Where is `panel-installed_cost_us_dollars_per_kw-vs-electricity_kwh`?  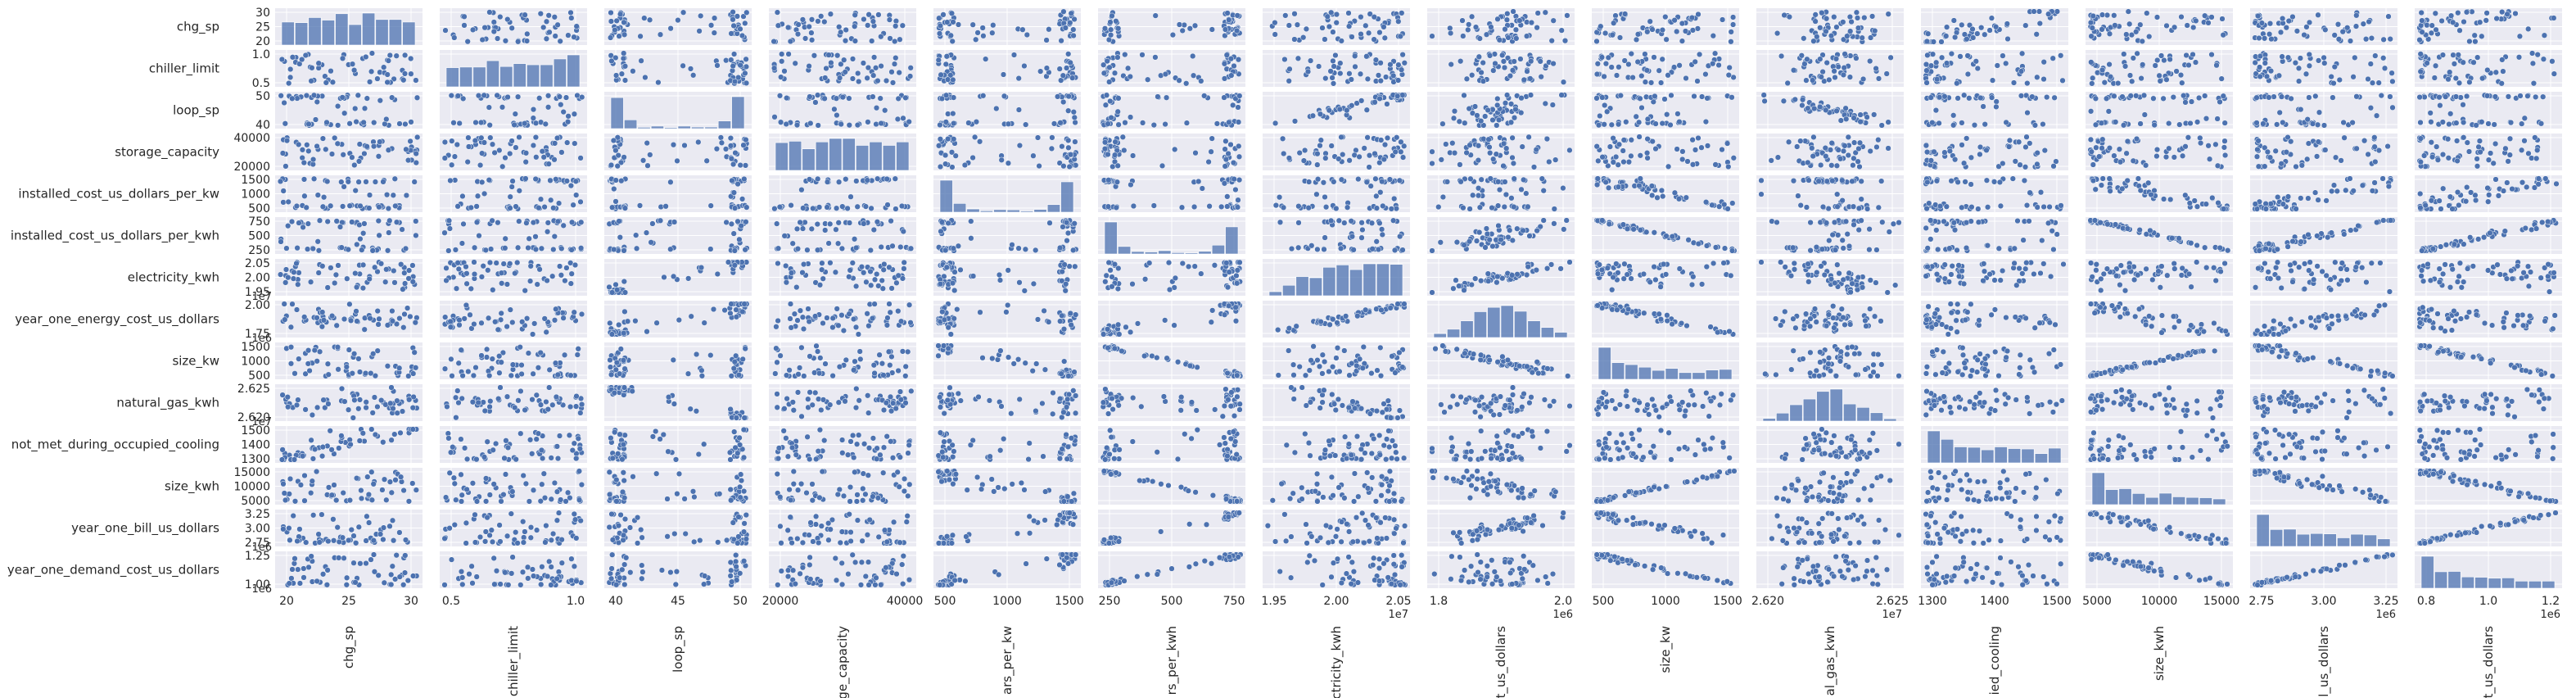 panel-installed_cost_us_dollars_per_kw-vs-electricity_kwh is located at coordinates (1336, 193).